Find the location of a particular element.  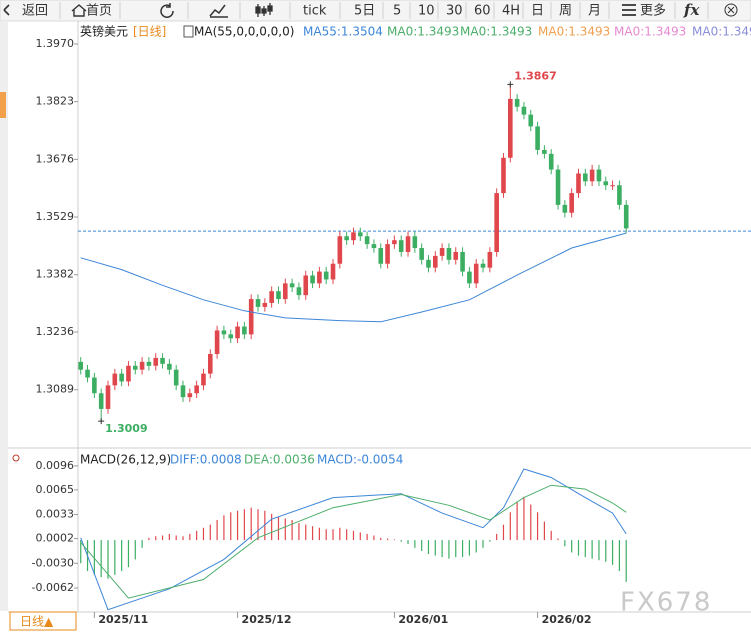

toolbar-button: 5 is located at coordinates (397, 11).